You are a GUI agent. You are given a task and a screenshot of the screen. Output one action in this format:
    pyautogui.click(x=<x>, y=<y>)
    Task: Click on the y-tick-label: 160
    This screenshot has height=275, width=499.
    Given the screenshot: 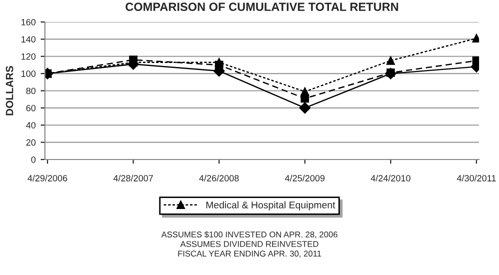 What is the action you would take?
    pyautogui.click(x=29, y=22)
    